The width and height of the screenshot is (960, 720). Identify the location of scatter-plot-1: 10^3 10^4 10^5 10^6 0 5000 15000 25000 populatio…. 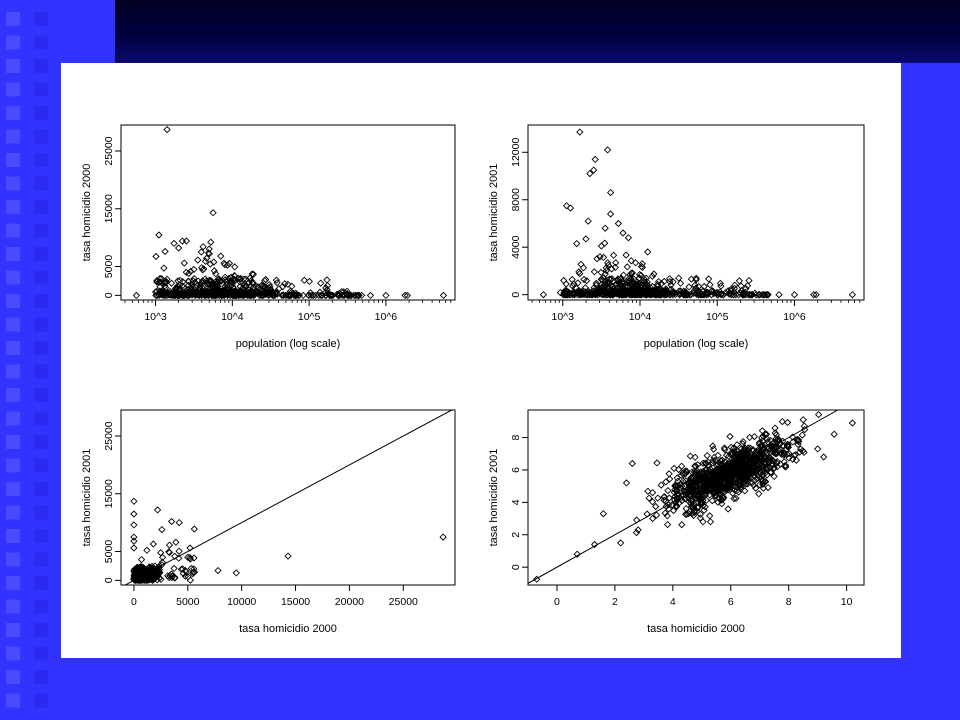
(268, 237).